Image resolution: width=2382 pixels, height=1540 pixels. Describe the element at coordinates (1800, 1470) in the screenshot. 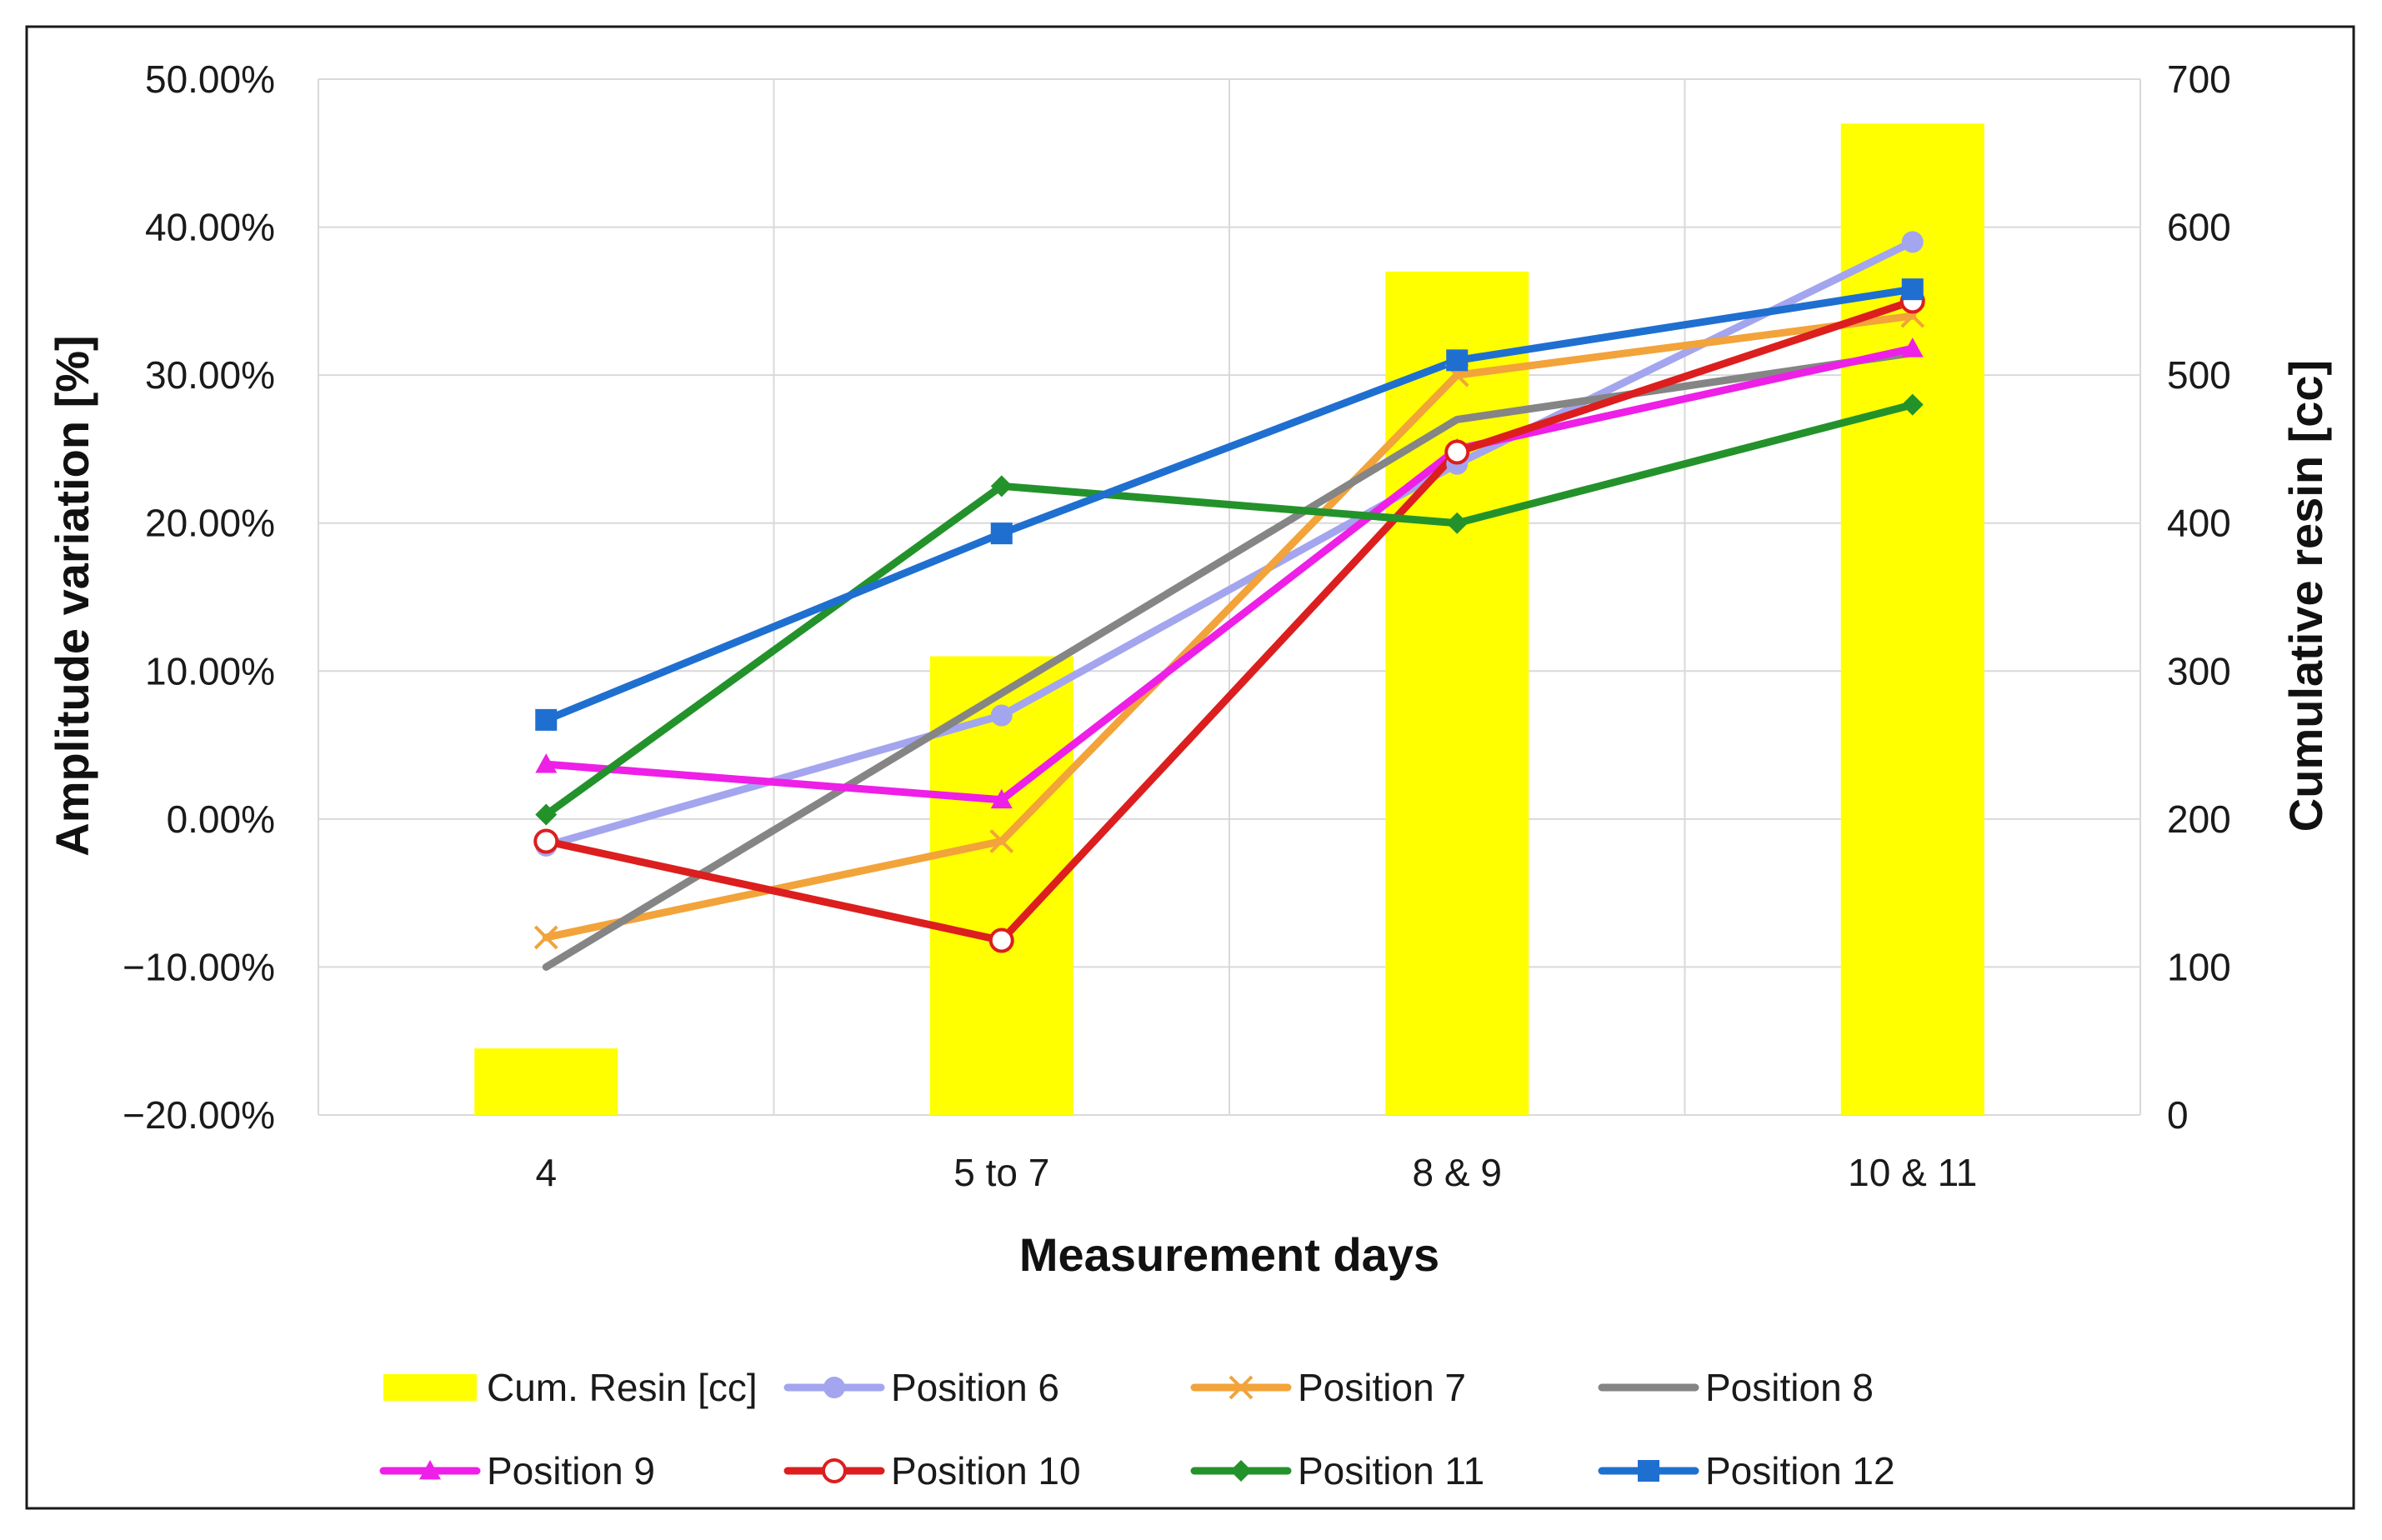

I see `legend-label: Position 12` at that location.